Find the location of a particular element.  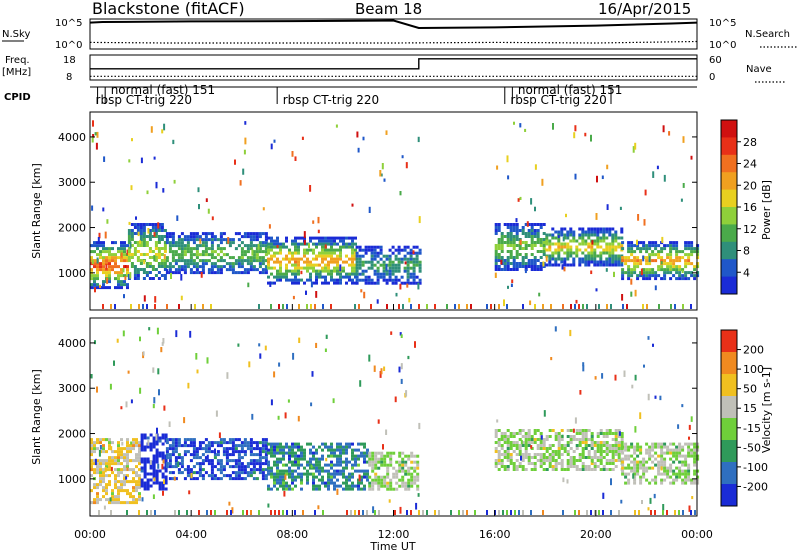

velocity-ground-1980 is located at coordinates (515, 512).